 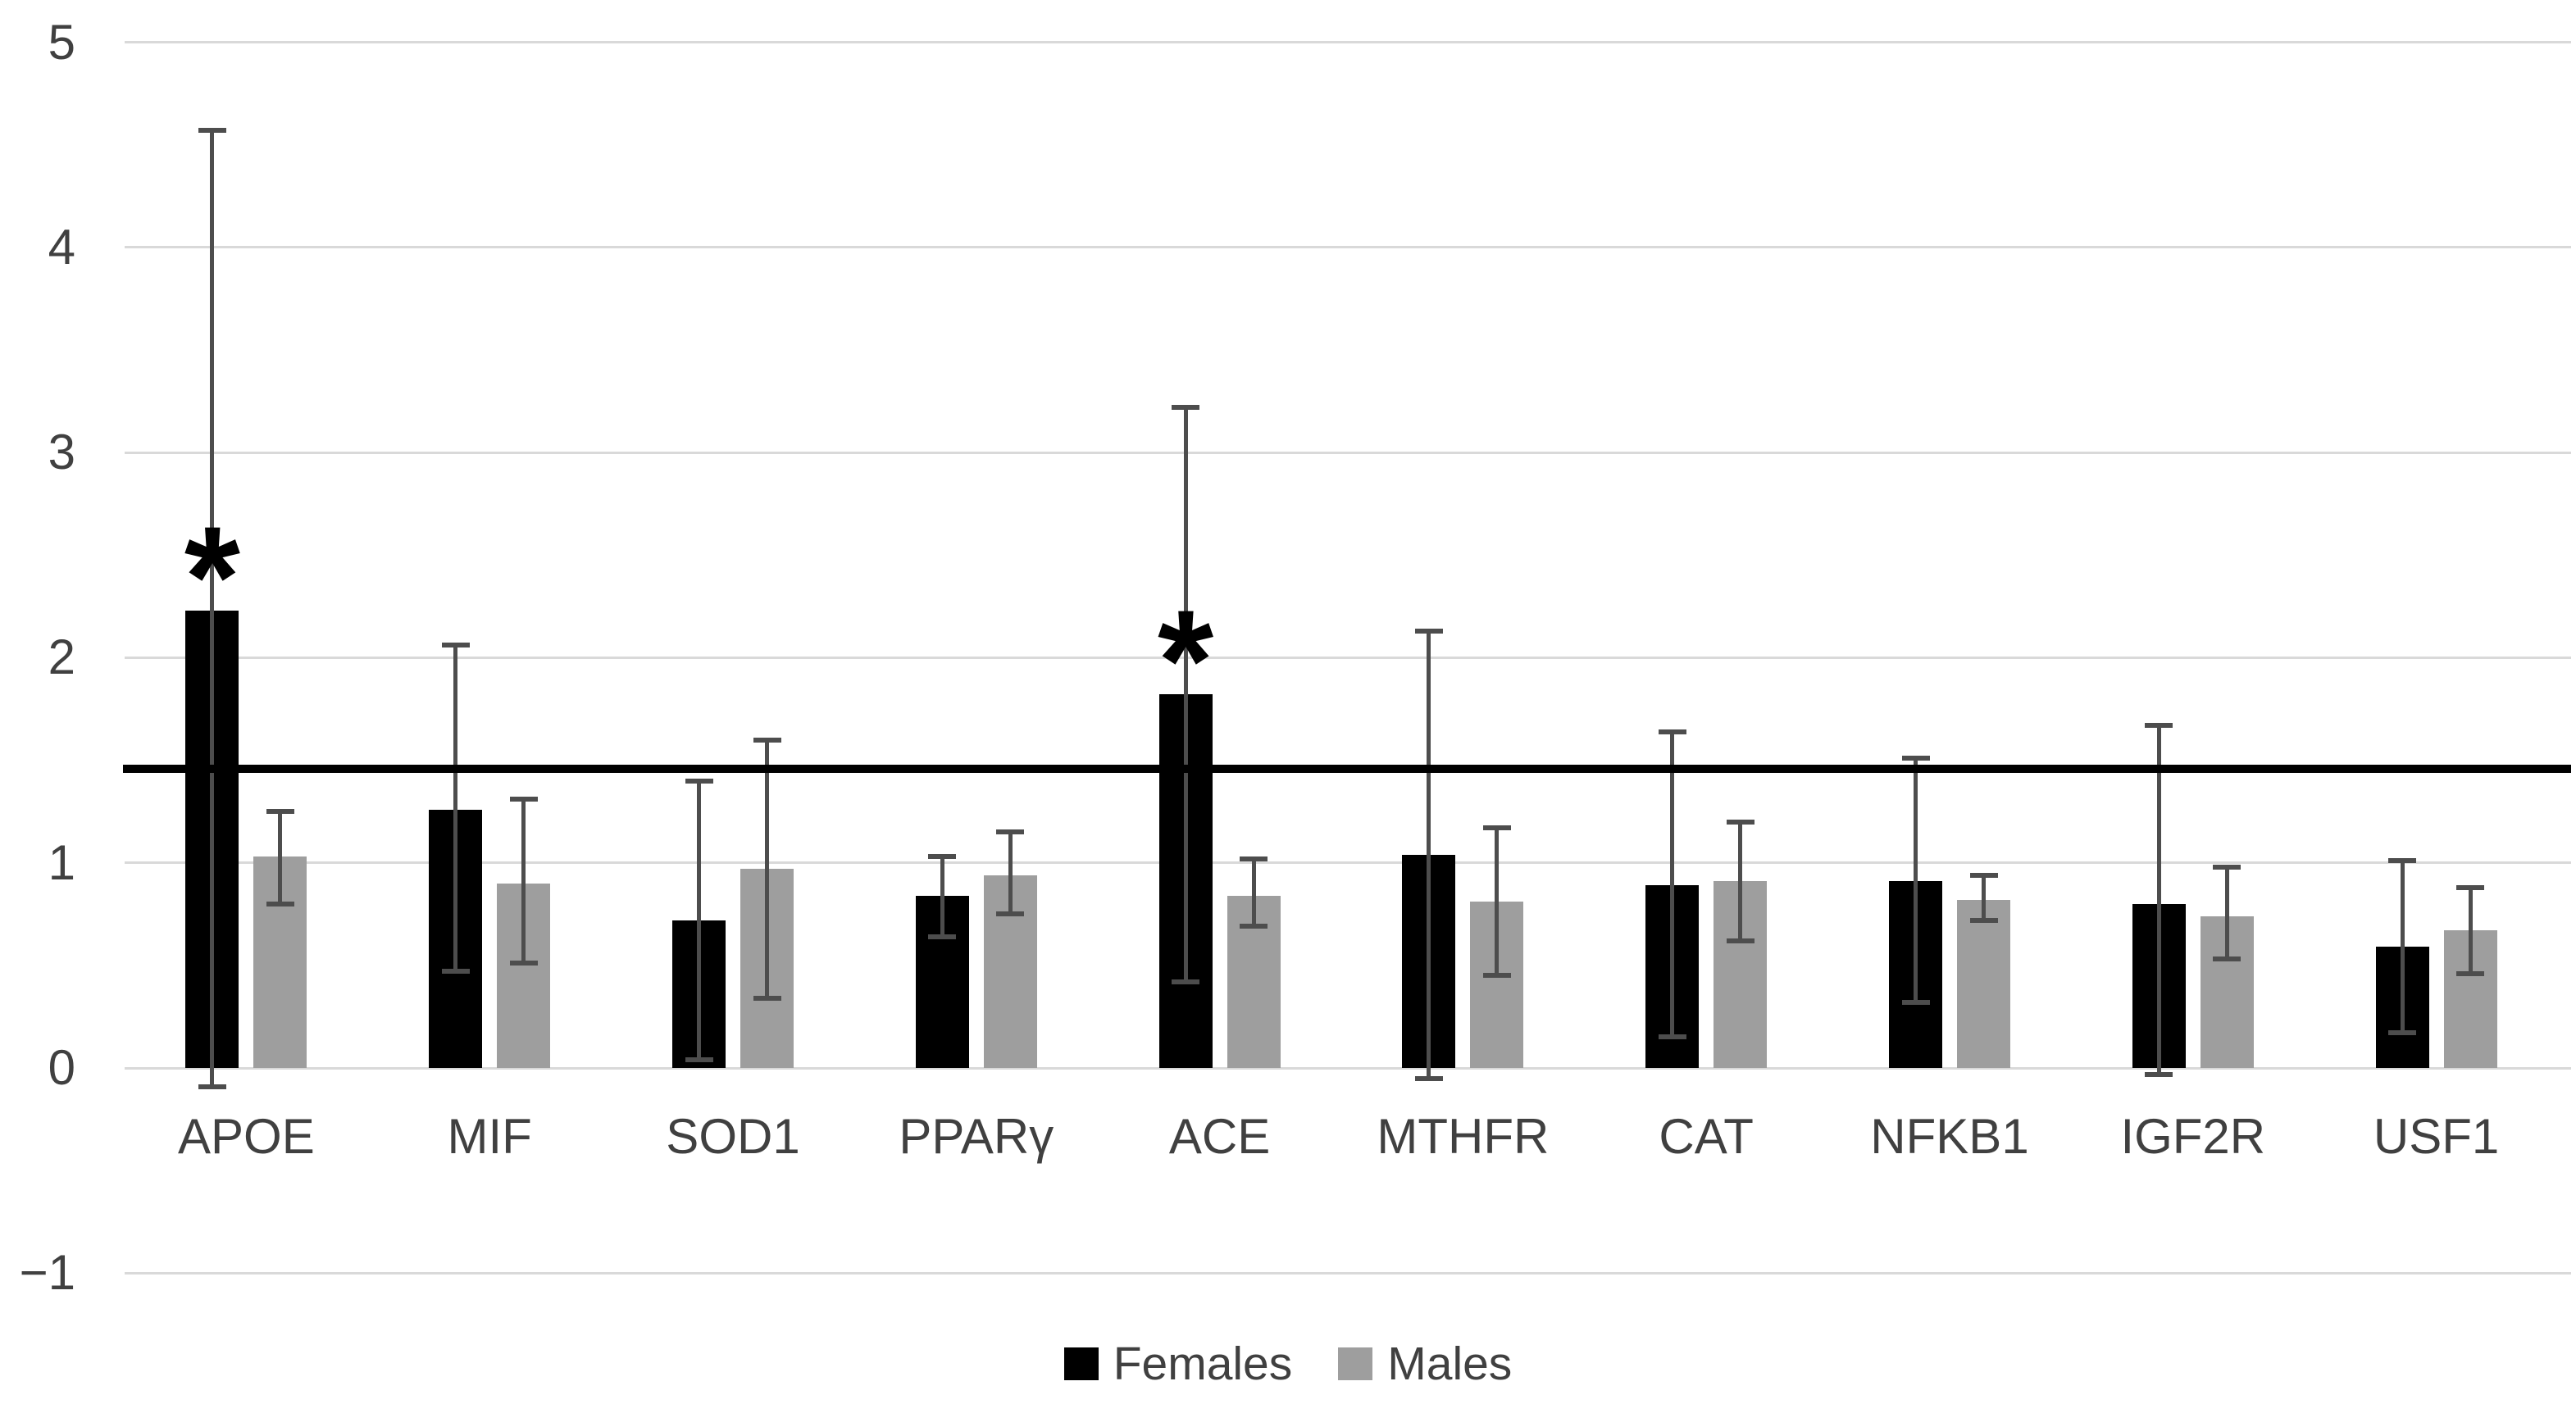 What do you see at coordinates (1185, 694) in the screenshot?
I see `error-bar-females-ACE` at bounding box center [1185, 694].